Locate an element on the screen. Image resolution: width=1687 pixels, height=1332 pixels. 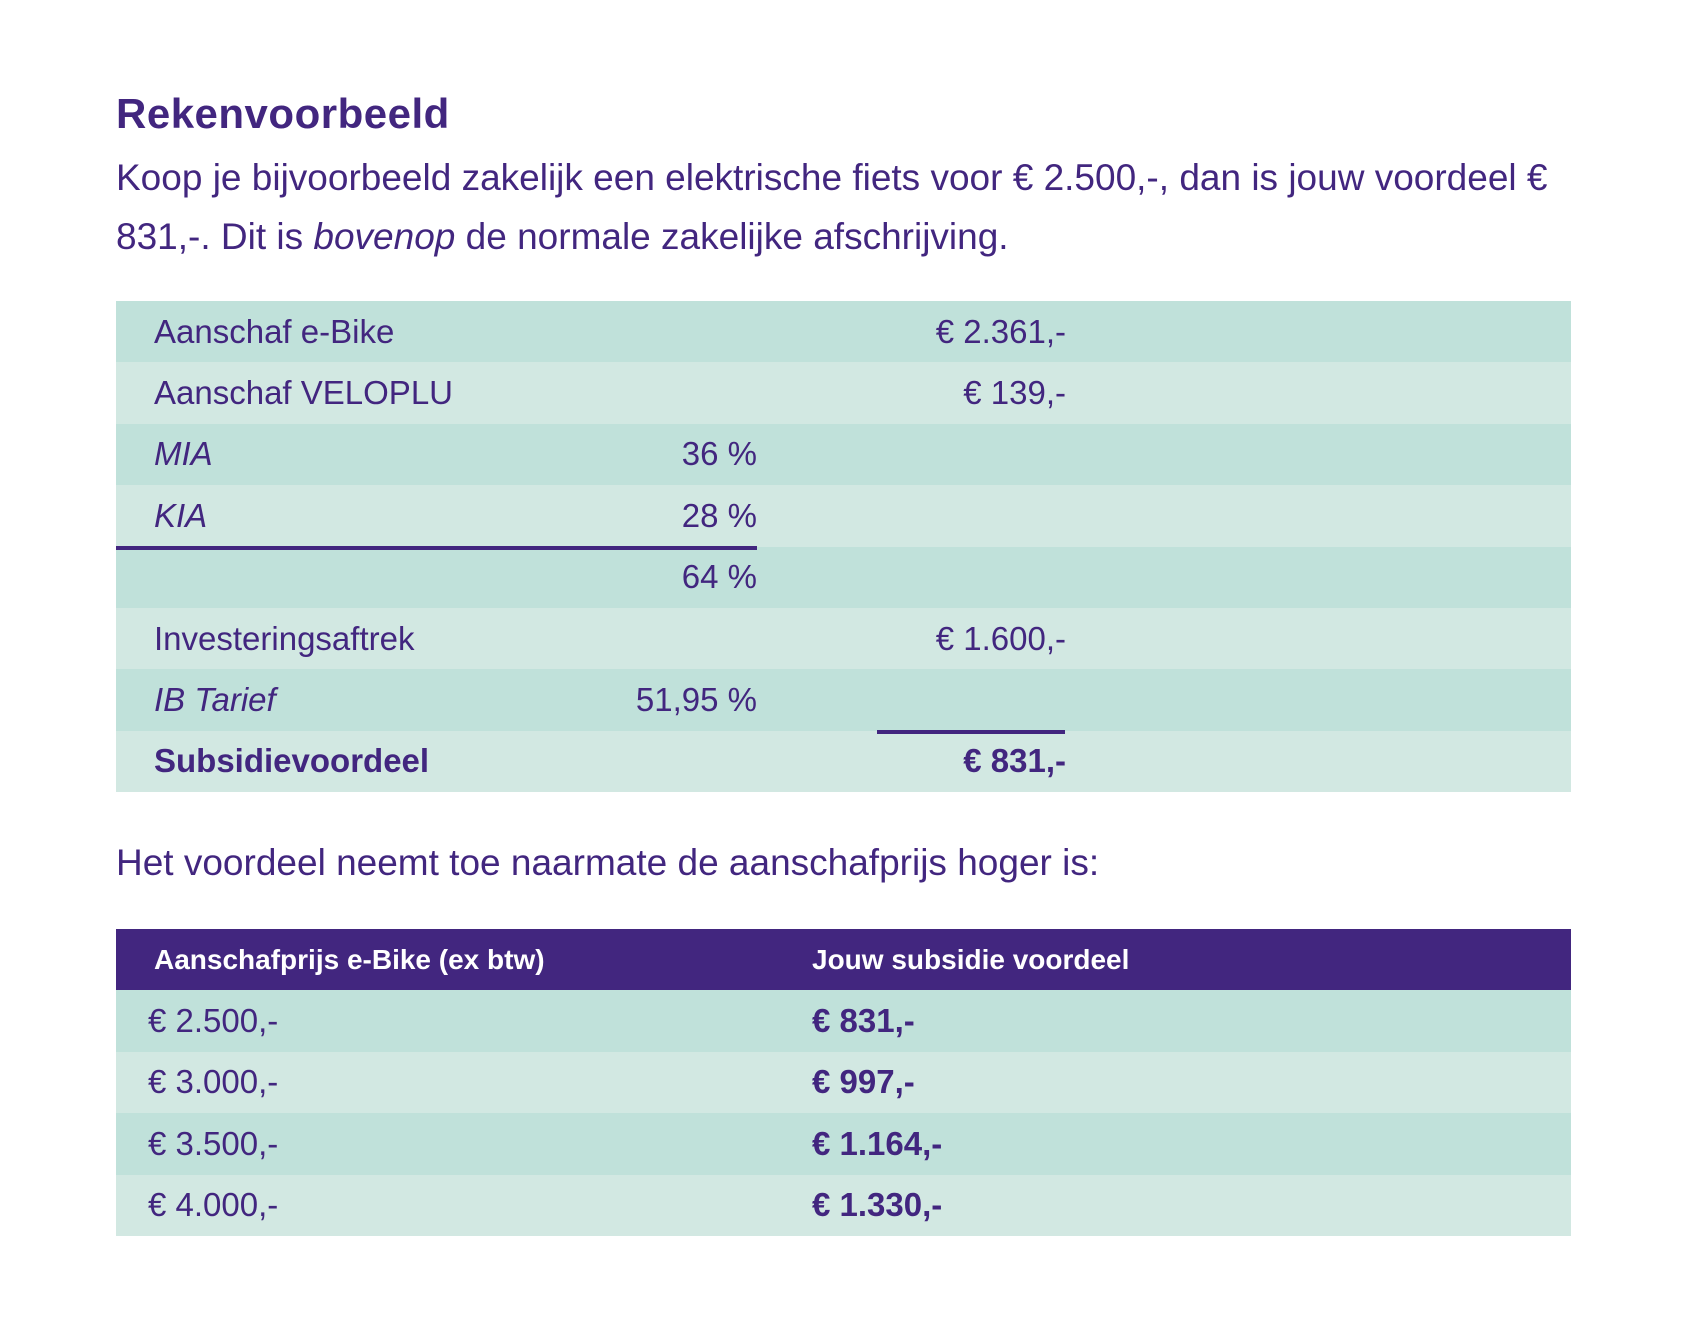
table-row: MIA 36 % is located at coordinates (843, 454).